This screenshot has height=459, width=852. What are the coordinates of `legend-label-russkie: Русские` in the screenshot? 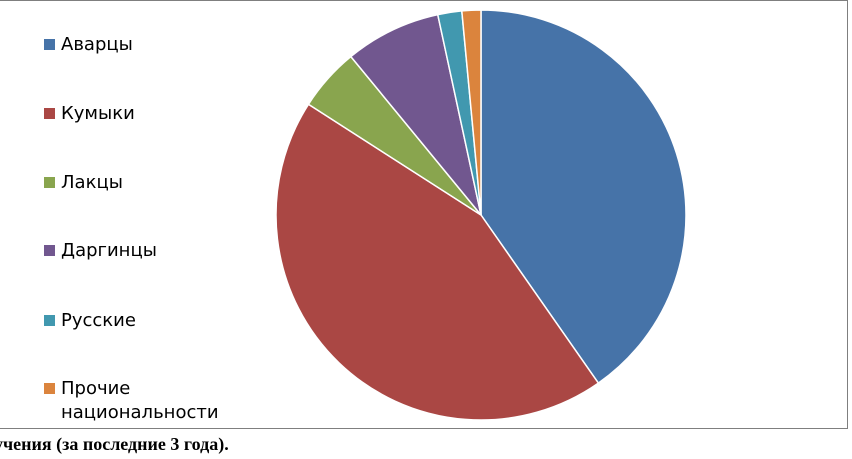 It's located at (98, 320).